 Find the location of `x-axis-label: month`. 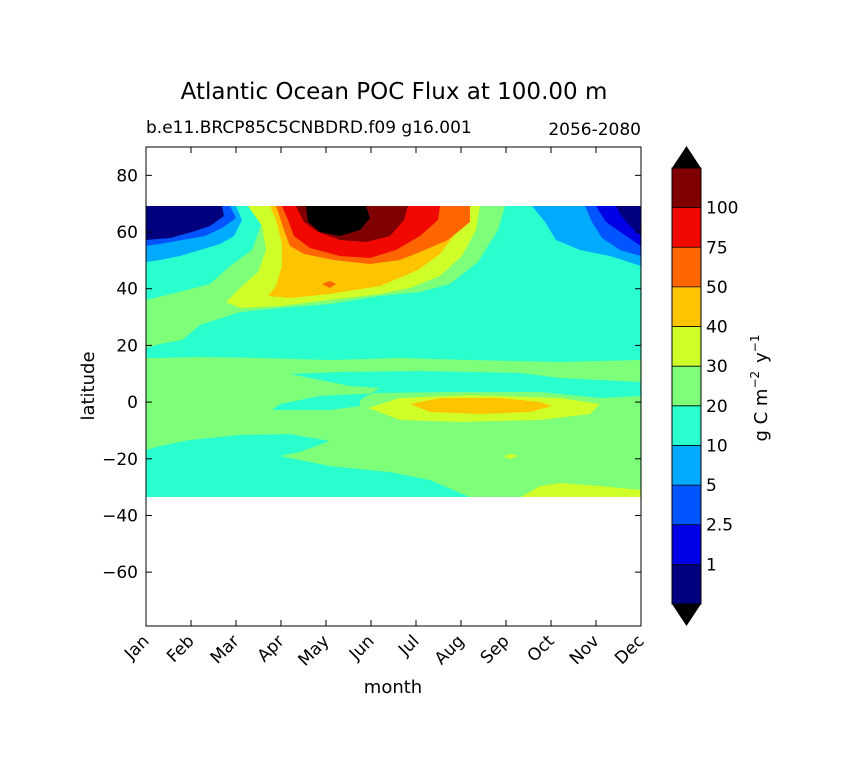

x-axis-label: month is located at coordinates (393, 687).